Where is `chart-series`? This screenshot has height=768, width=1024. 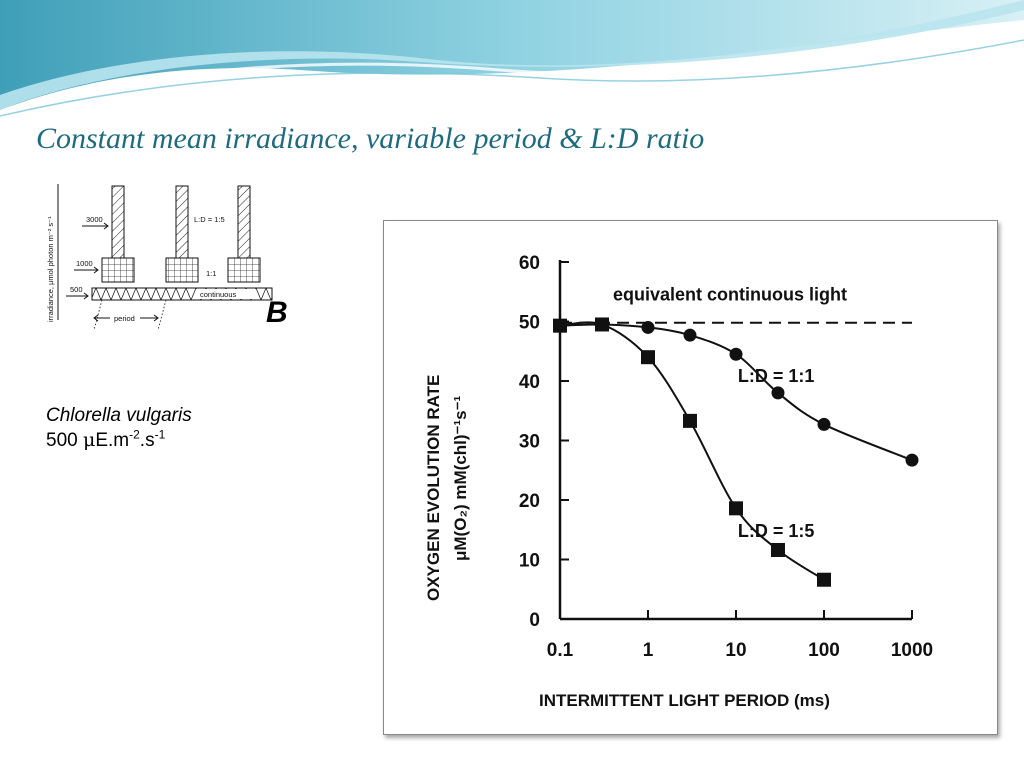
chart-series is located at coordinates (736, 452).